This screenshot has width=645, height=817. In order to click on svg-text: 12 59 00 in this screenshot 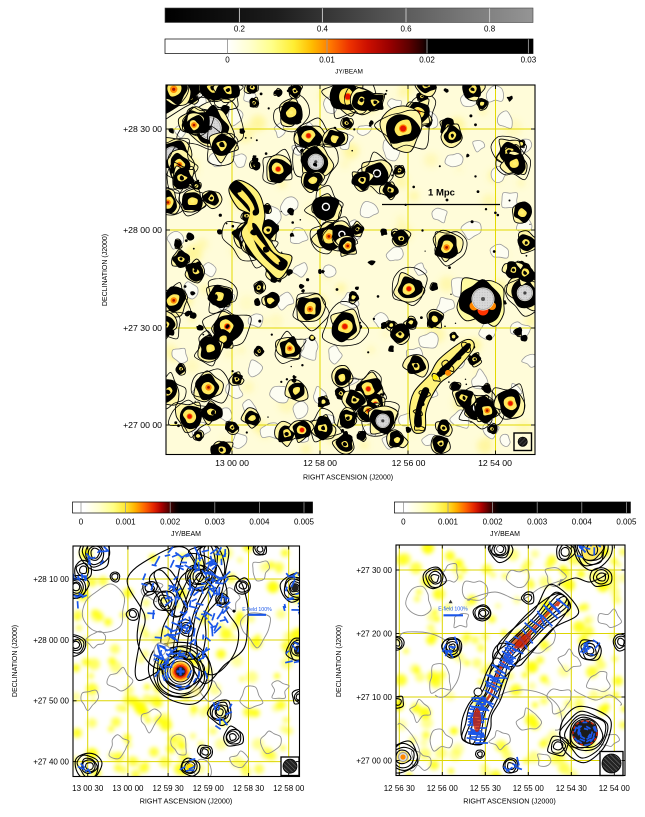, I will do `click(209, 788)`.